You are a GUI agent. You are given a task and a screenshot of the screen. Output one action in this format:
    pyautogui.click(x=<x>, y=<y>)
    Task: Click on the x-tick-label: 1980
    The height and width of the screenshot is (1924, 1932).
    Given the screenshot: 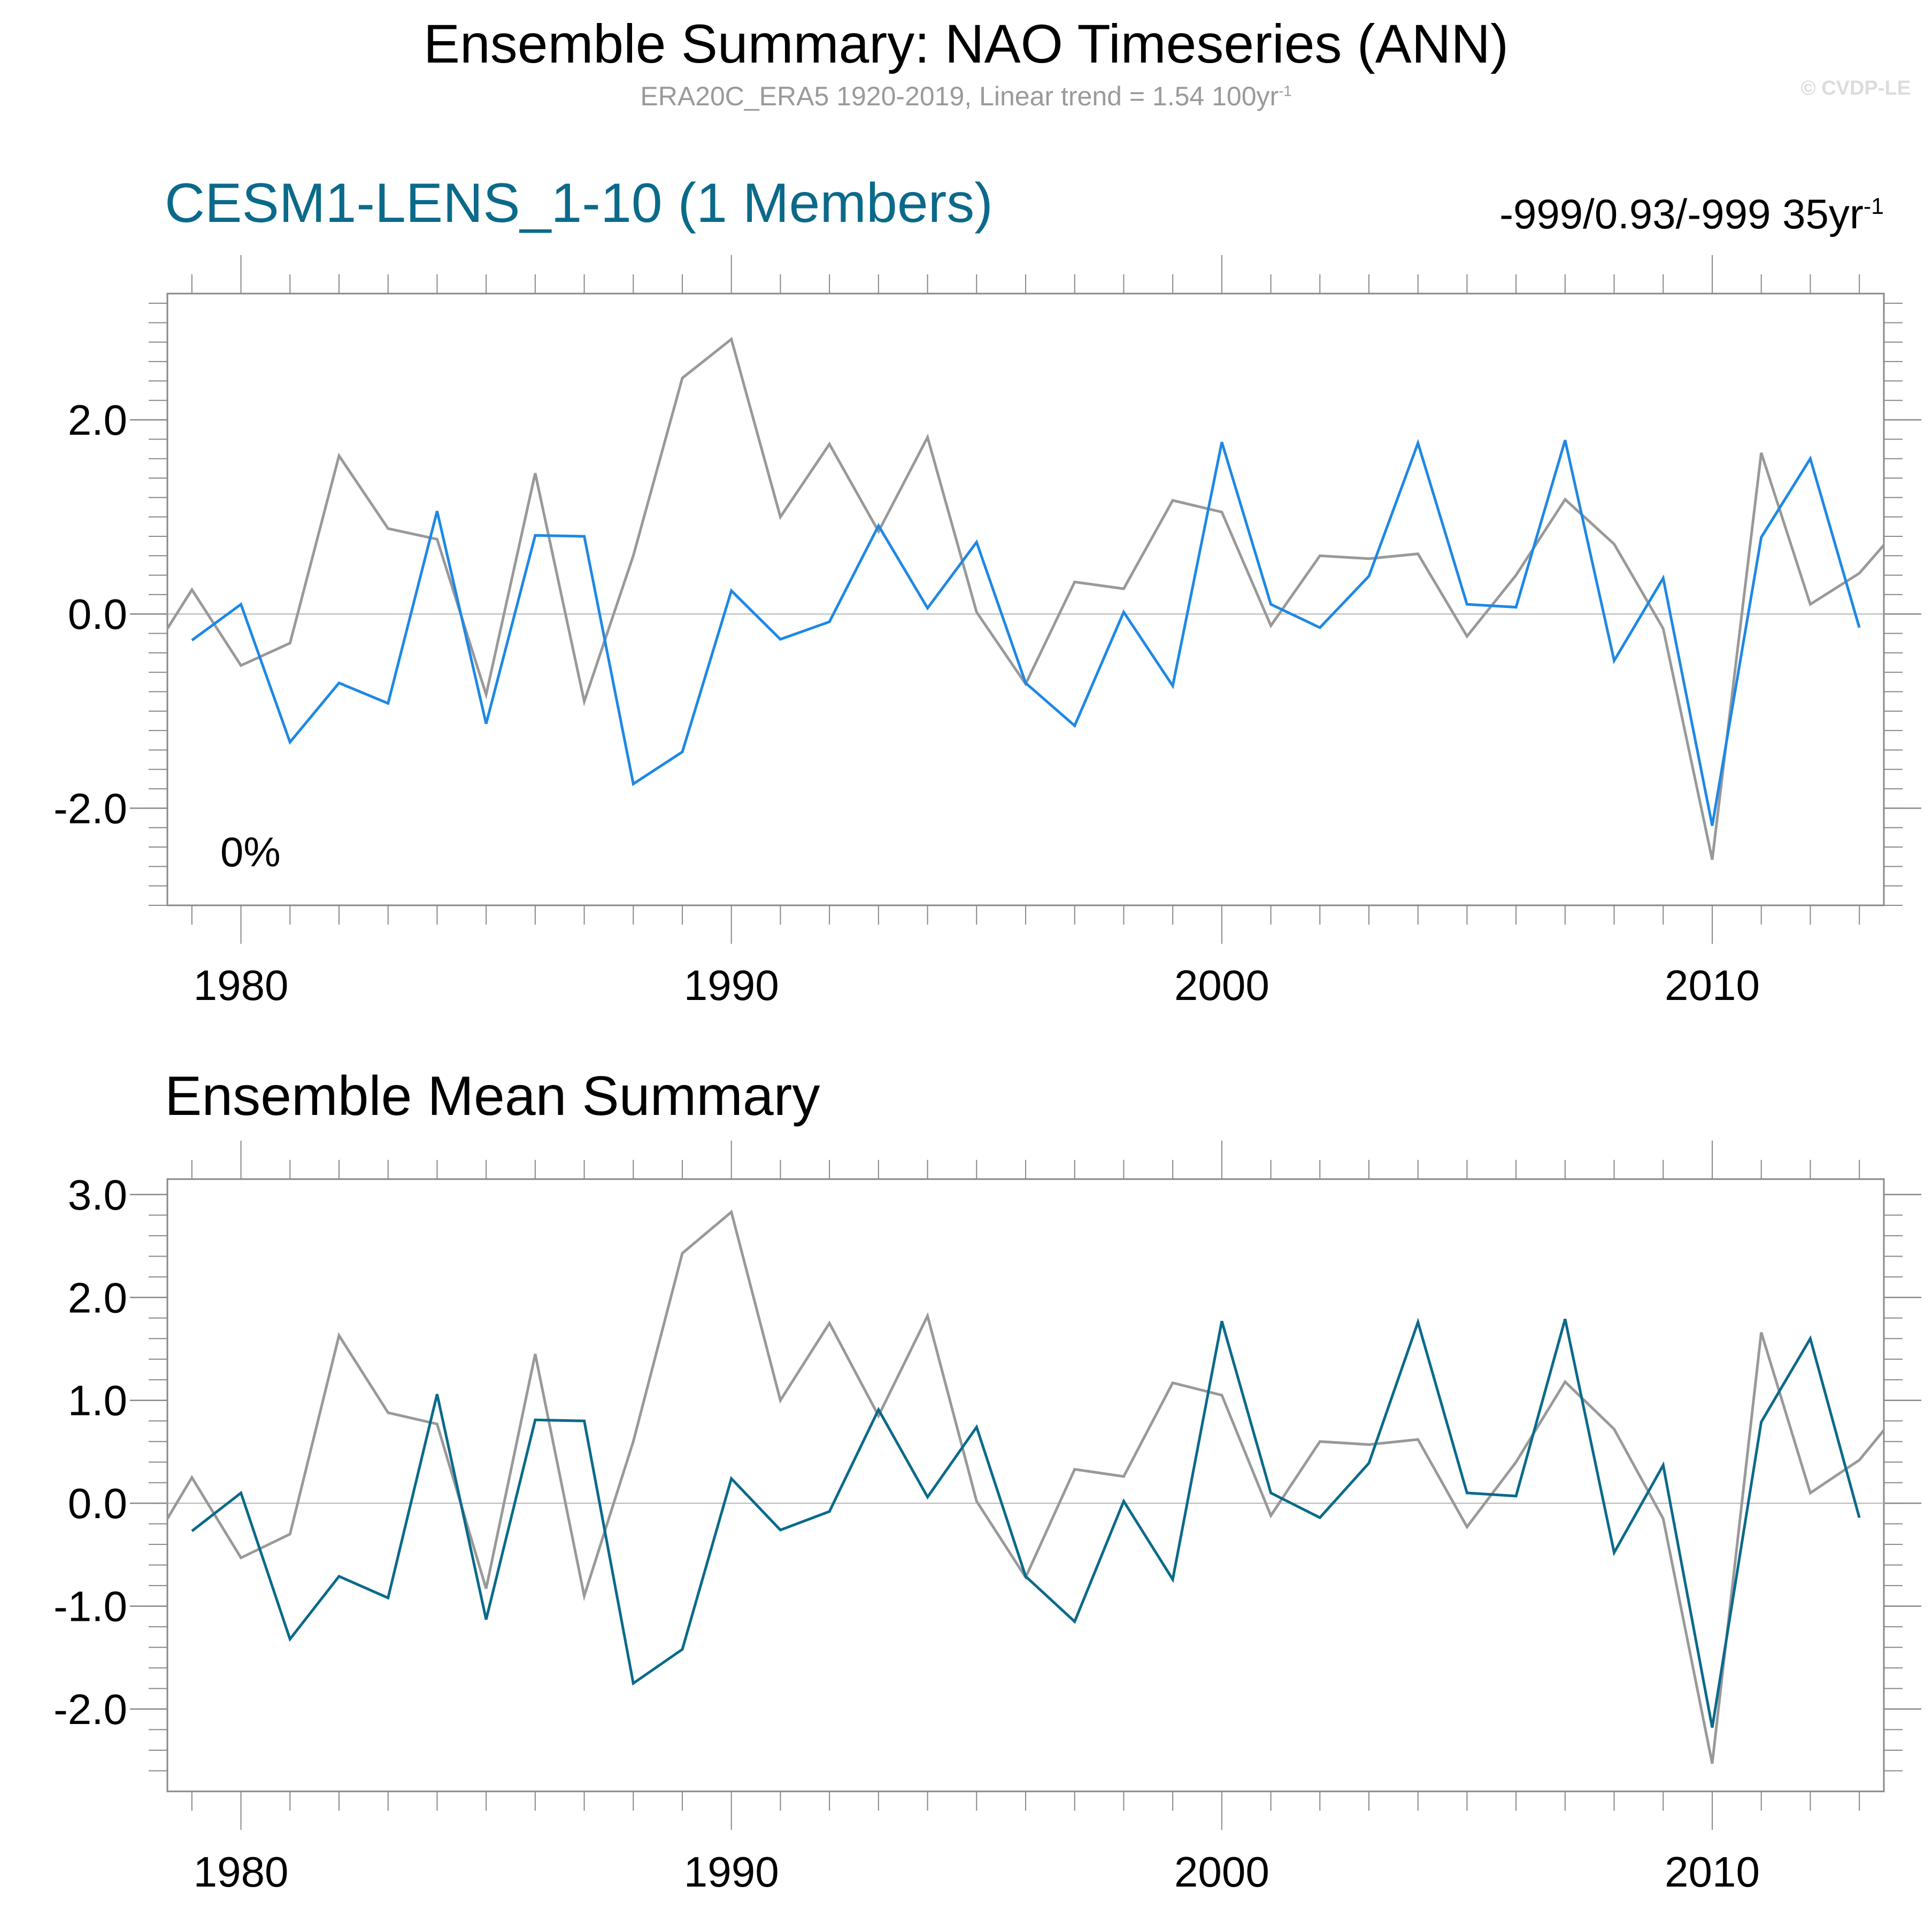 What is the action you would take?
    pyautogui.click(x=242, y=985)
    